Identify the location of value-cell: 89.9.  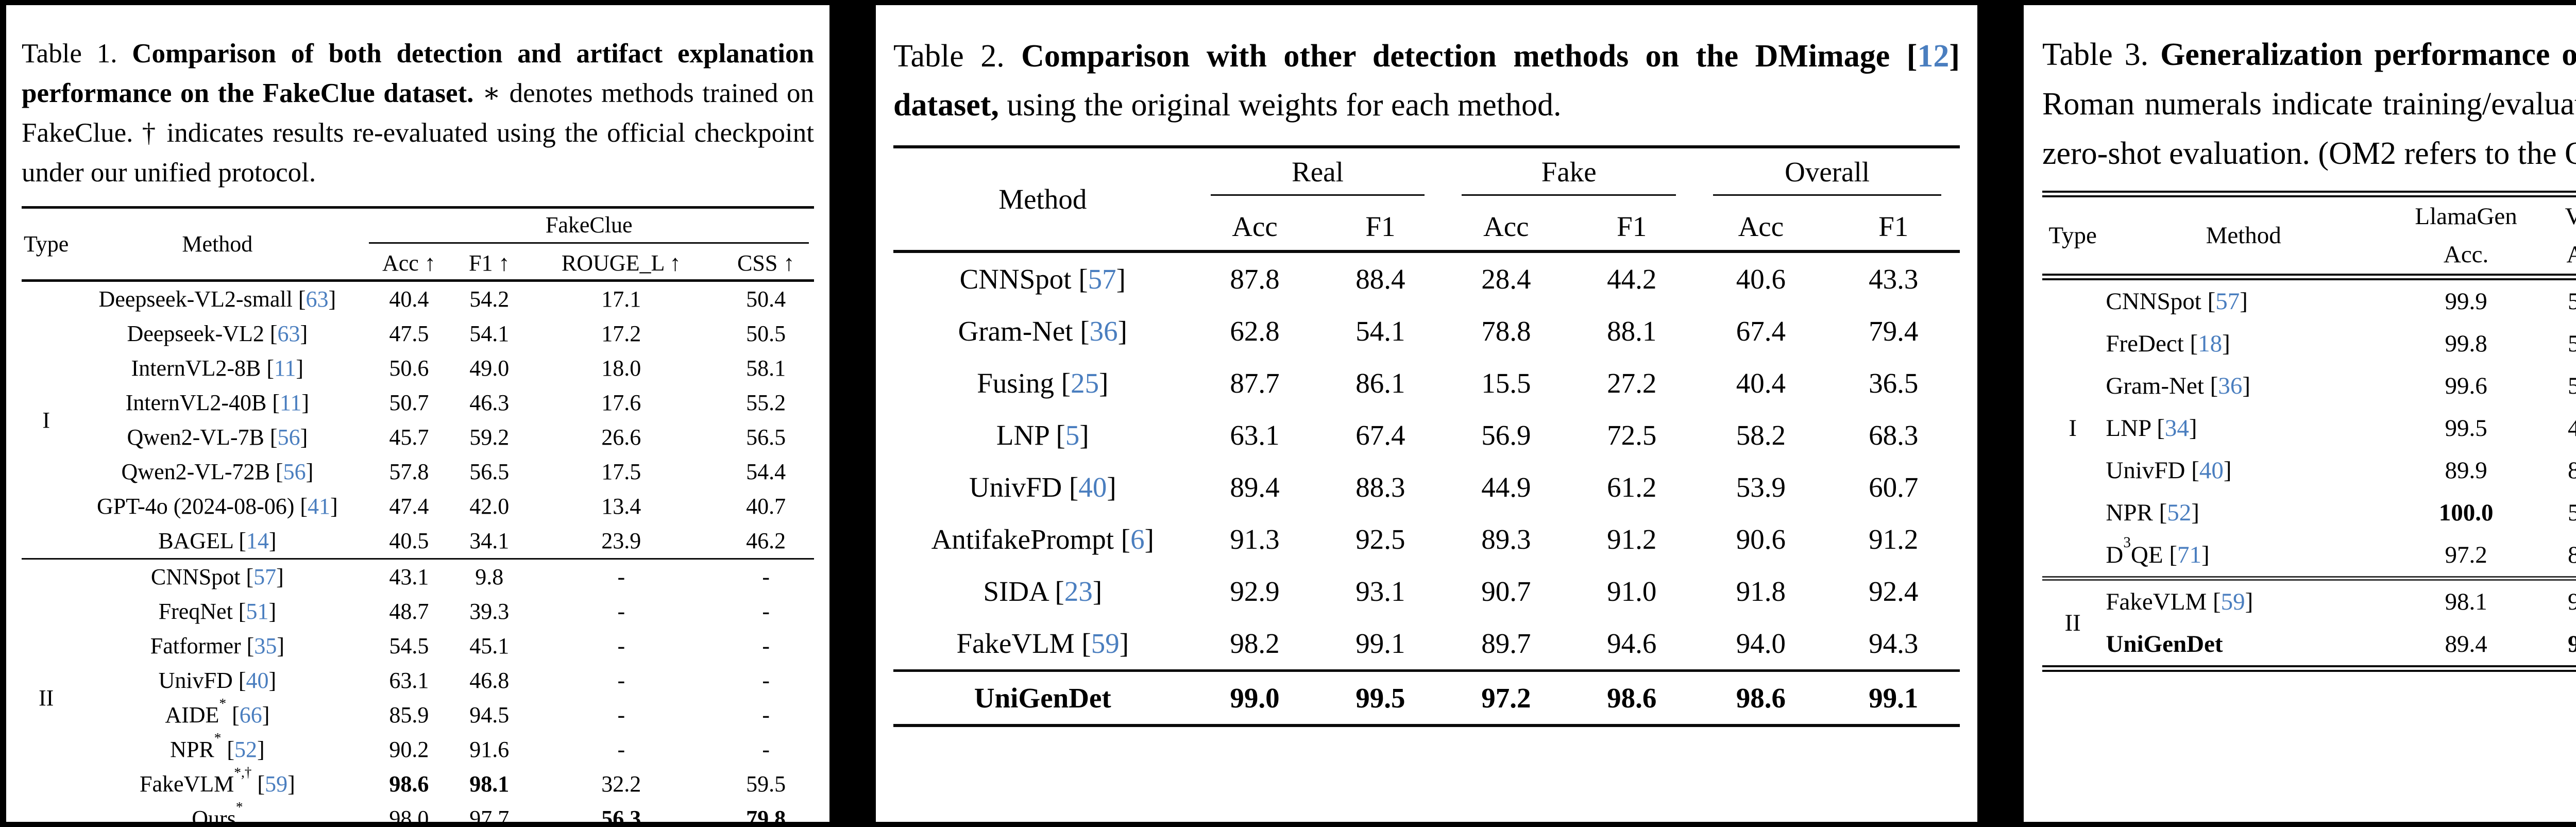
(2466, 471).